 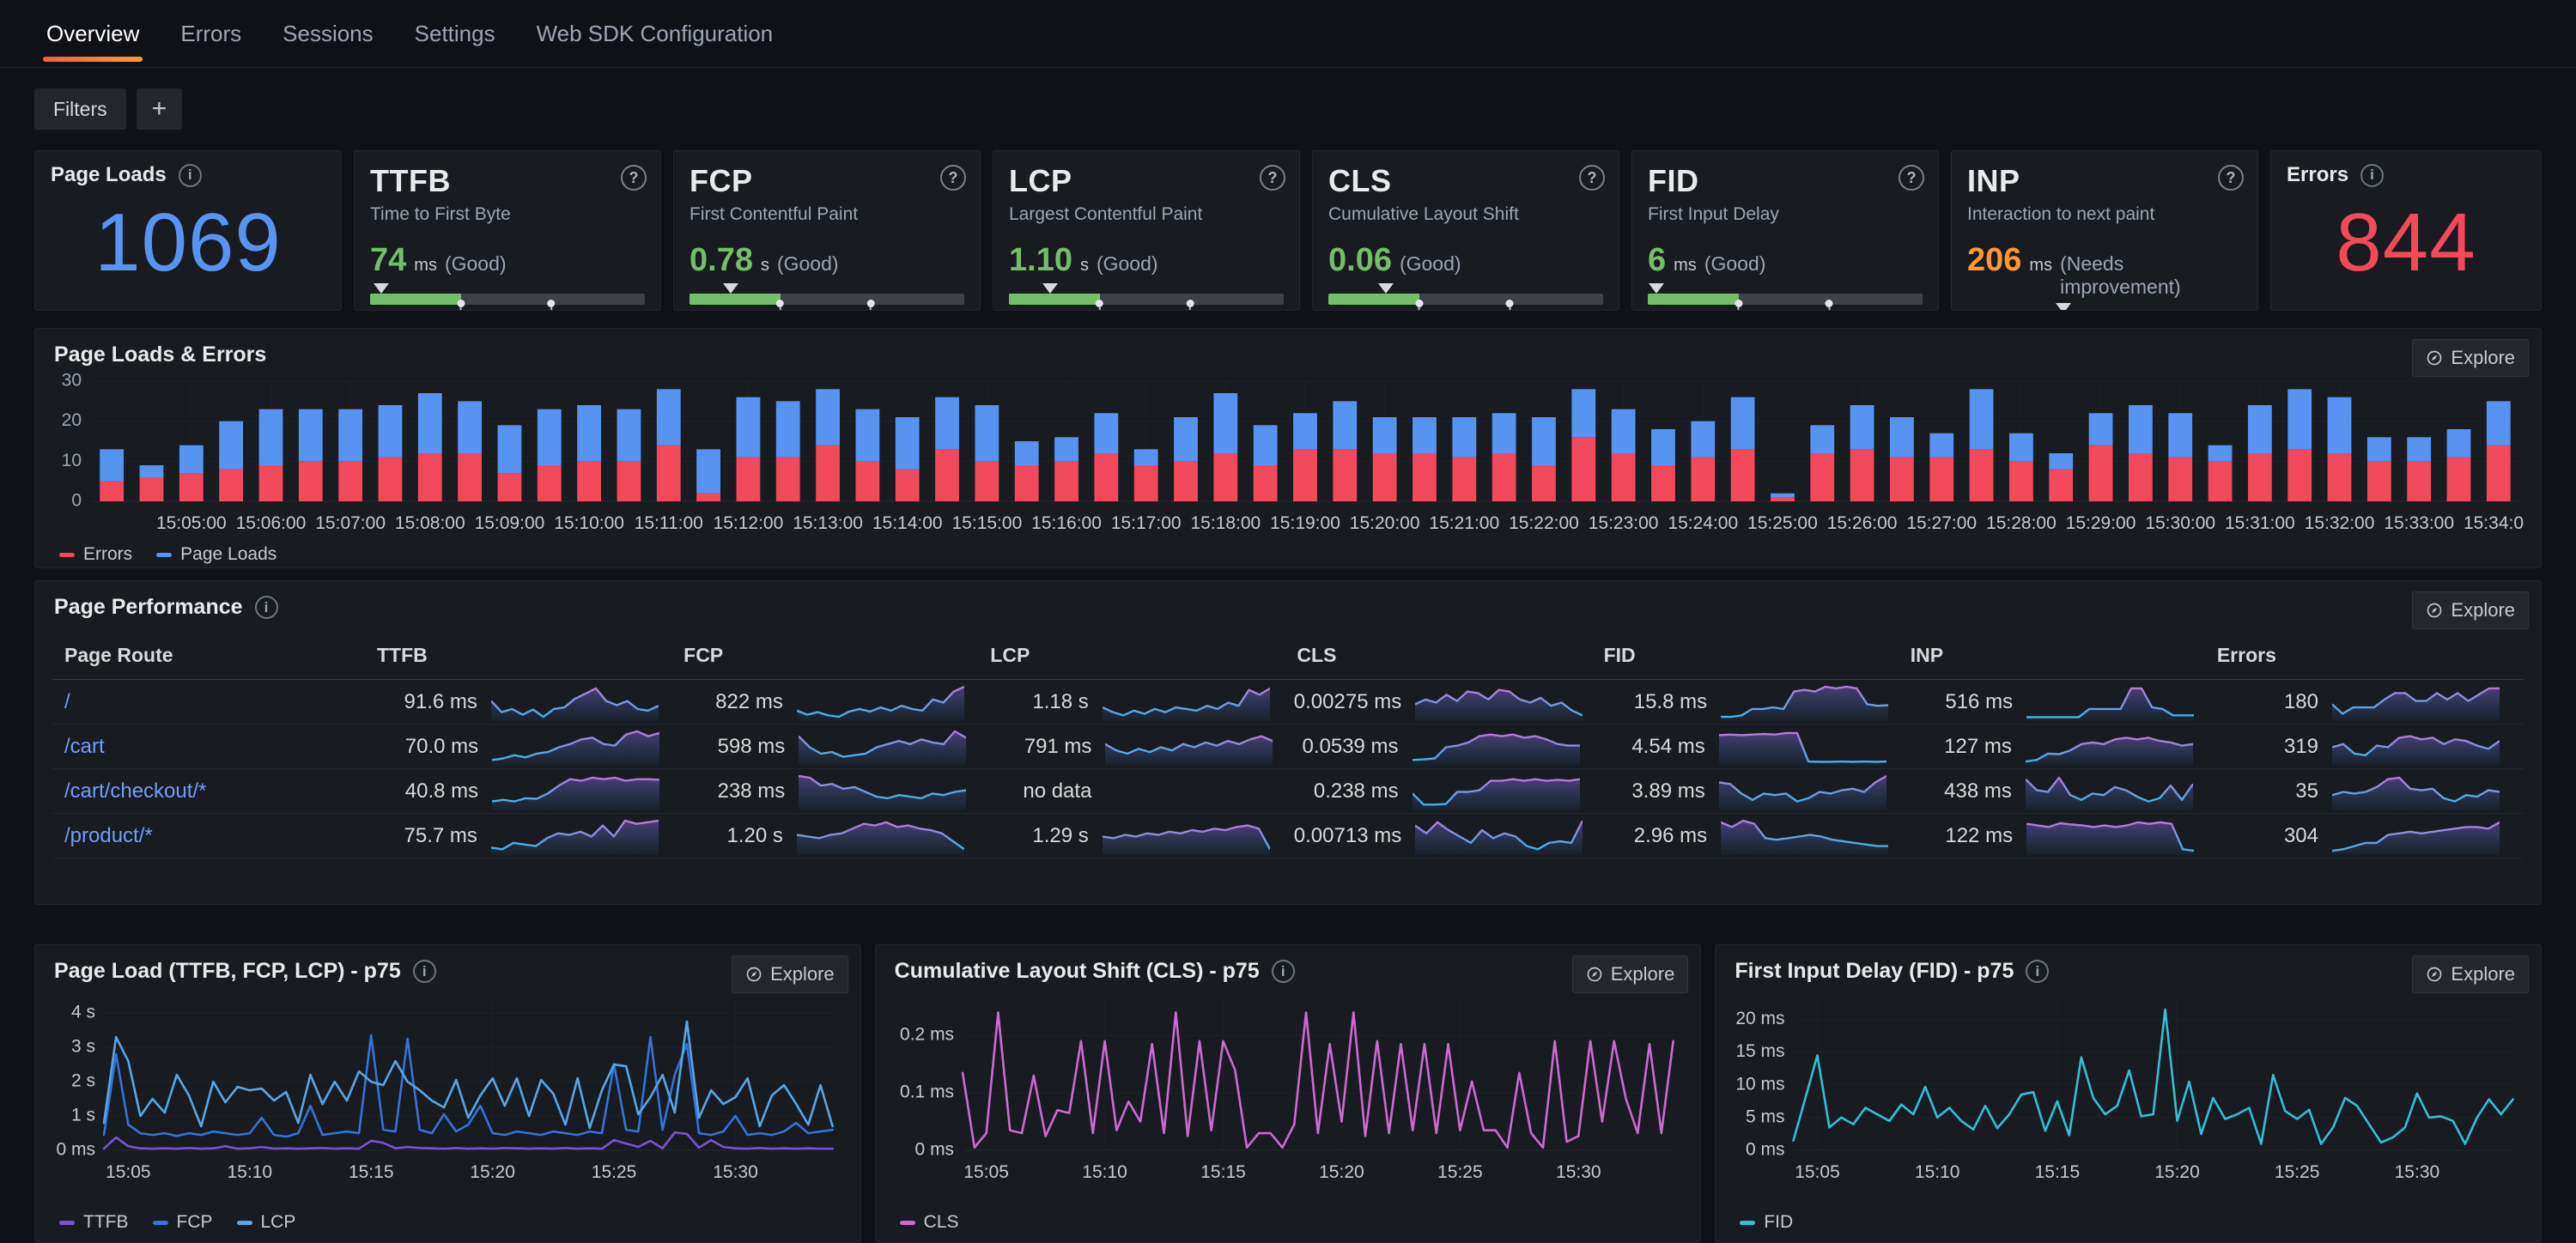 What do you see at coordinates (929, 1222) in the screenshot?
I see `legend-item-cls: CLS` at bounding box center [929, 1222].